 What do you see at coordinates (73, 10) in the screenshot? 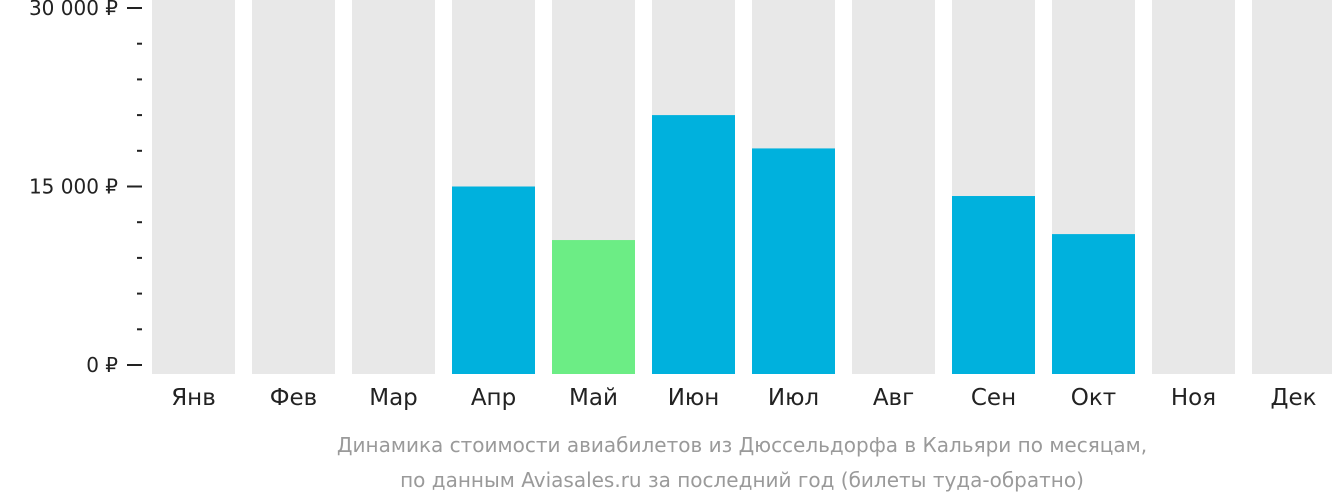
I see `y-tick-label: 30 000 ₽` at bounding box center [73, 10].